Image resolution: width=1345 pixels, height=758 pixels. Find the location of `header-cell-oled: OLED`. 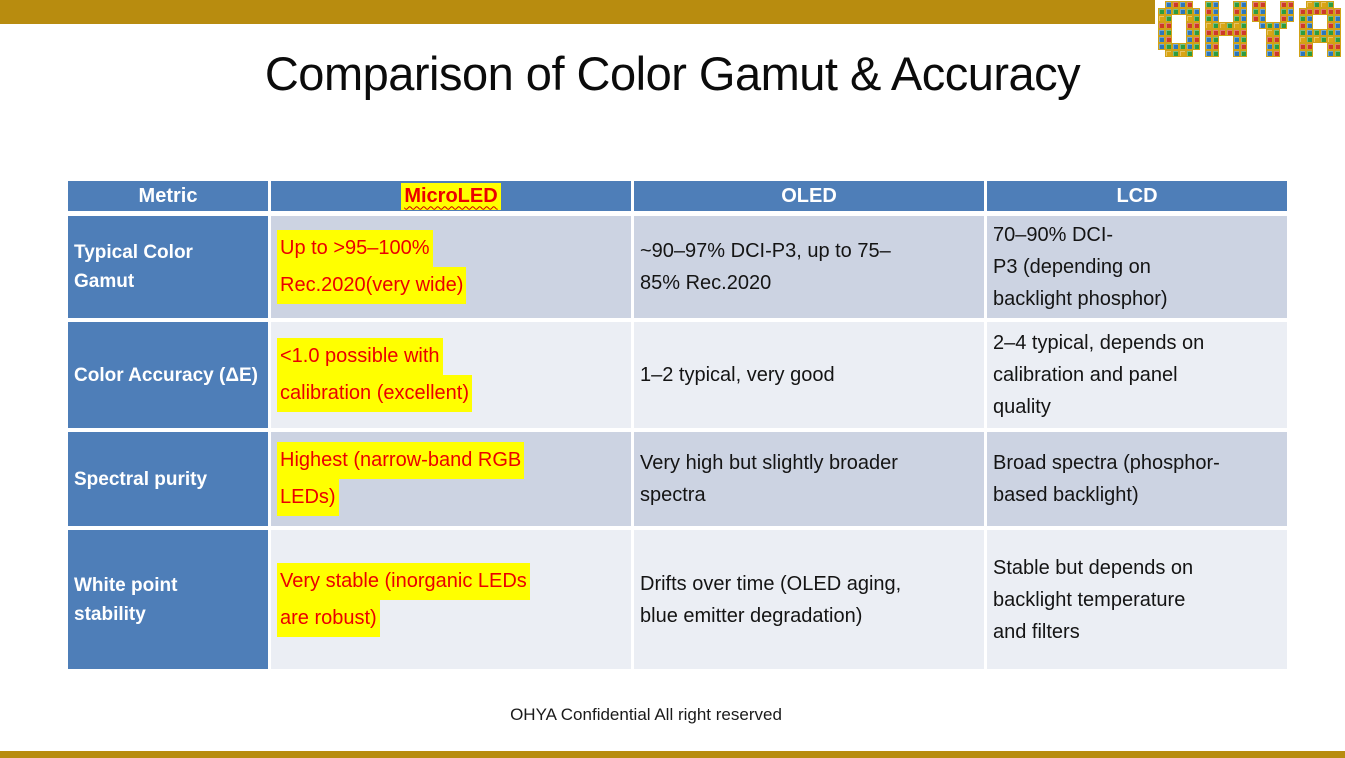

header-cell-oled: OLED is located at coordinates (809, 196).